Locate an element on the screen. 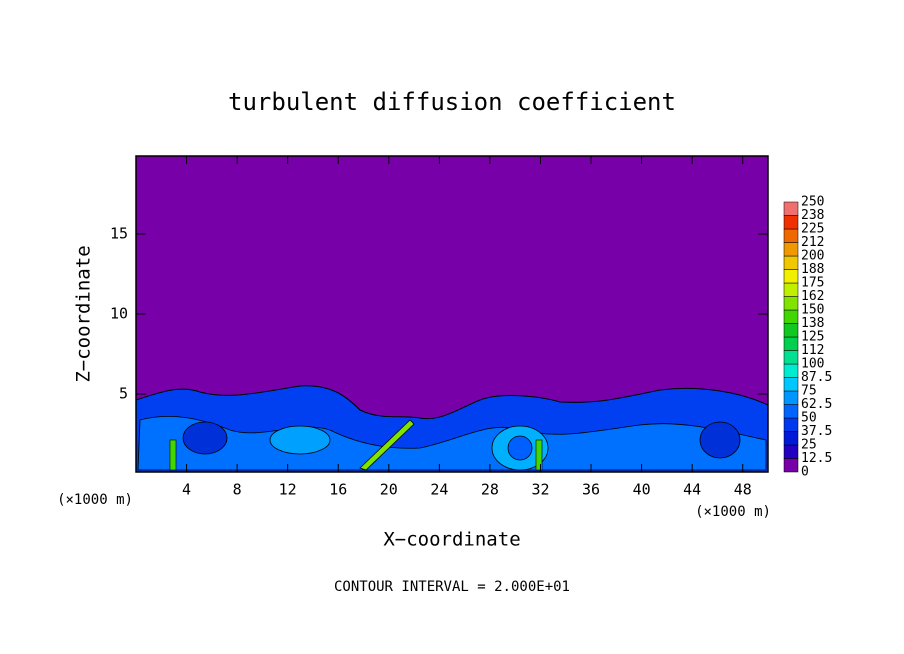 This screenshot has height=654, width=904. colorbar-label: 212 is located at coordinates (812, 242).